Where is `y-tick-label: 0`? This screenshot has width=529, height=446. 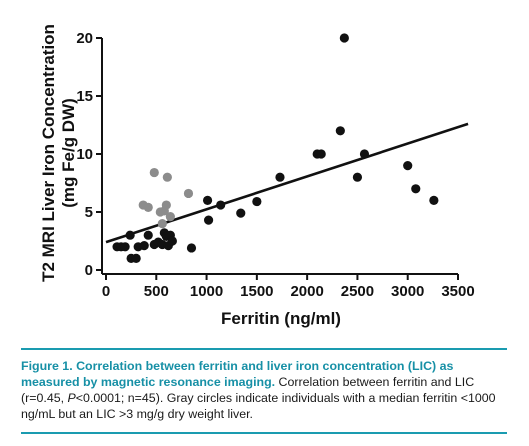 y-tick-label: 0 is located at coordinates (89, 270).